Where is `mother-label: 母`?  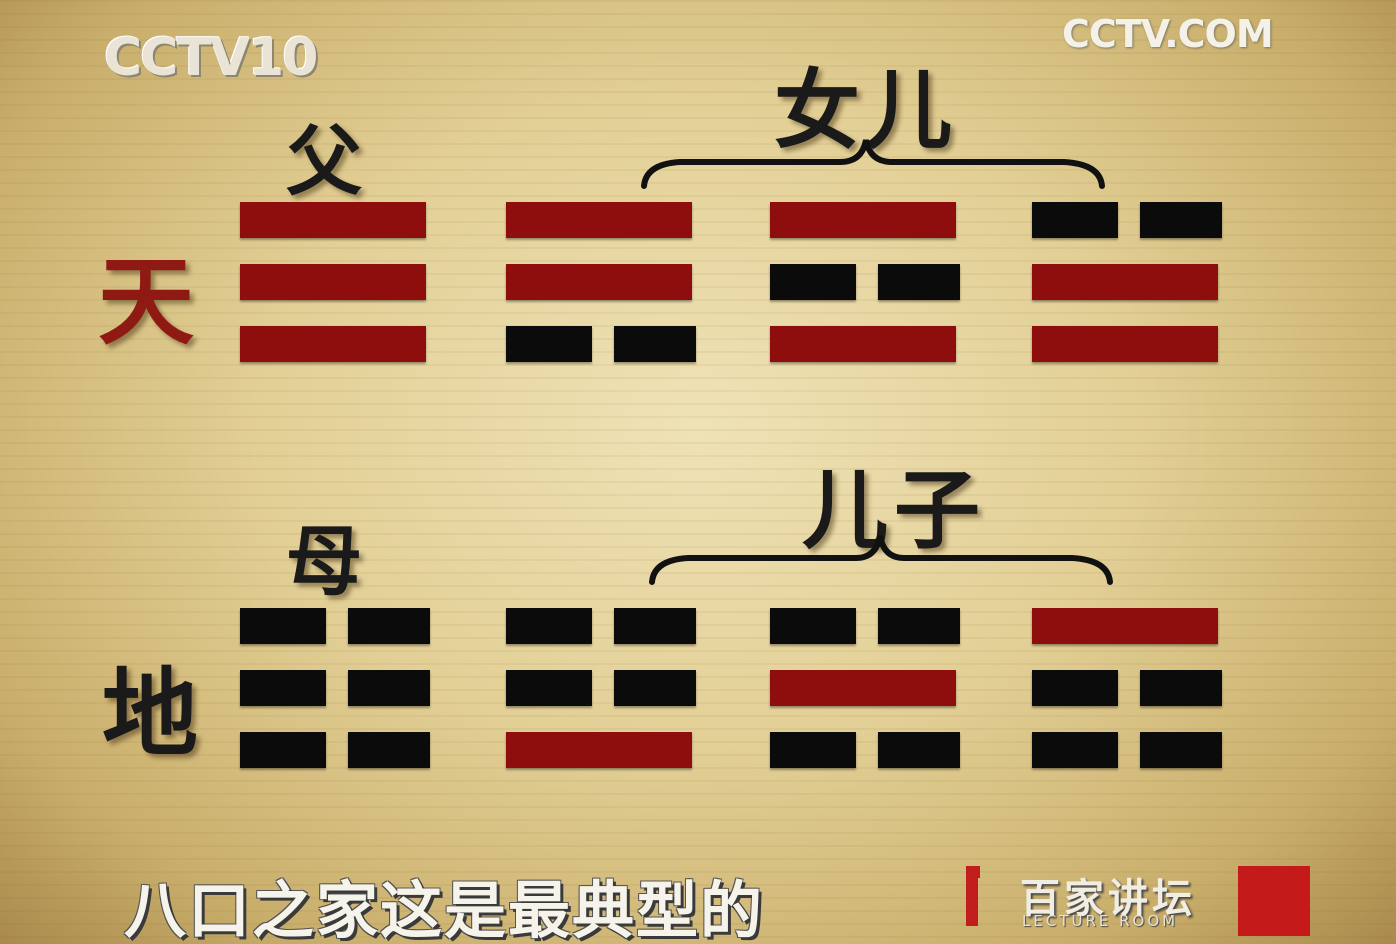
mother-label: 母 is located at coordinates (324, 561).